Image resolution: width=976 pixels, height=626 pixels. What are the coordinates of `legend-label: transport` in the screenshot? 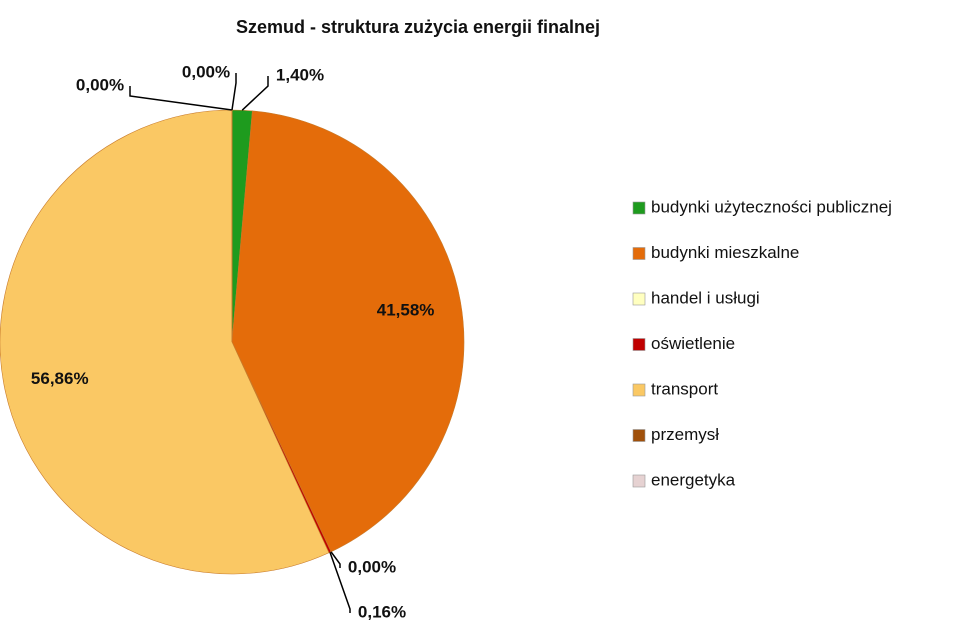 It's located at (684, 388).